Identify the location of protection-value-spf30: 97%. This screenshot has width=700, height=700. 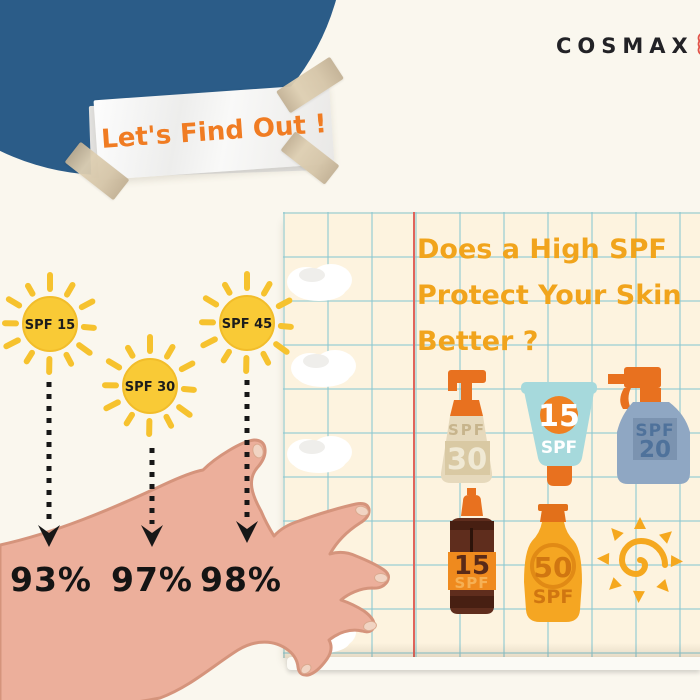
(152, 579).